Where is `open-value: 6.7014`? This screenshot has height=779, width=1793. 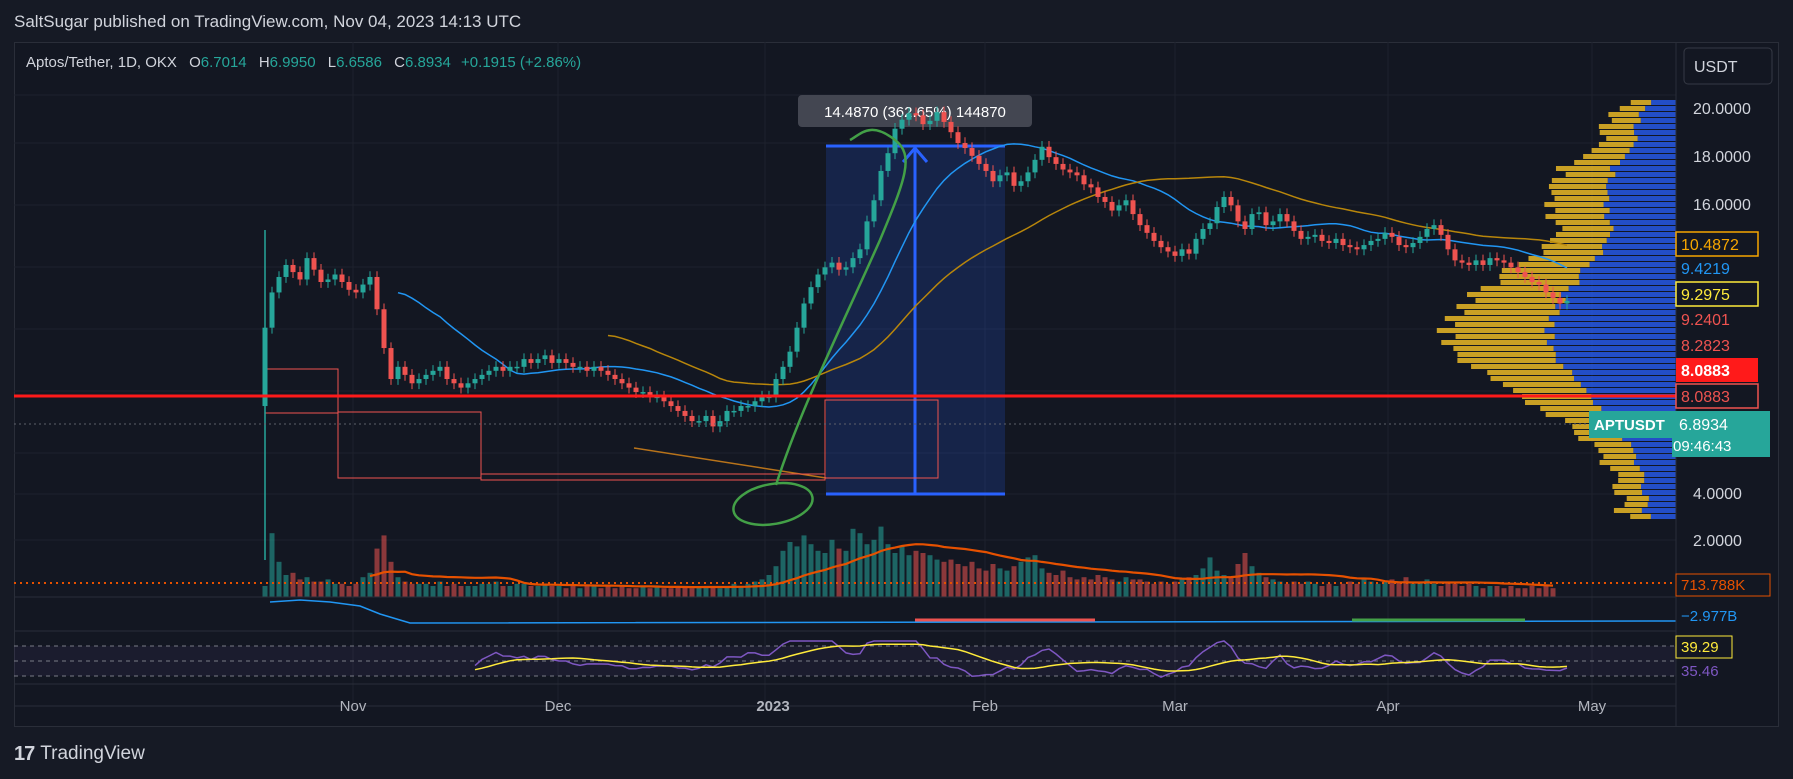
open-value: 6.7014 is located at coordinates (224, 62).